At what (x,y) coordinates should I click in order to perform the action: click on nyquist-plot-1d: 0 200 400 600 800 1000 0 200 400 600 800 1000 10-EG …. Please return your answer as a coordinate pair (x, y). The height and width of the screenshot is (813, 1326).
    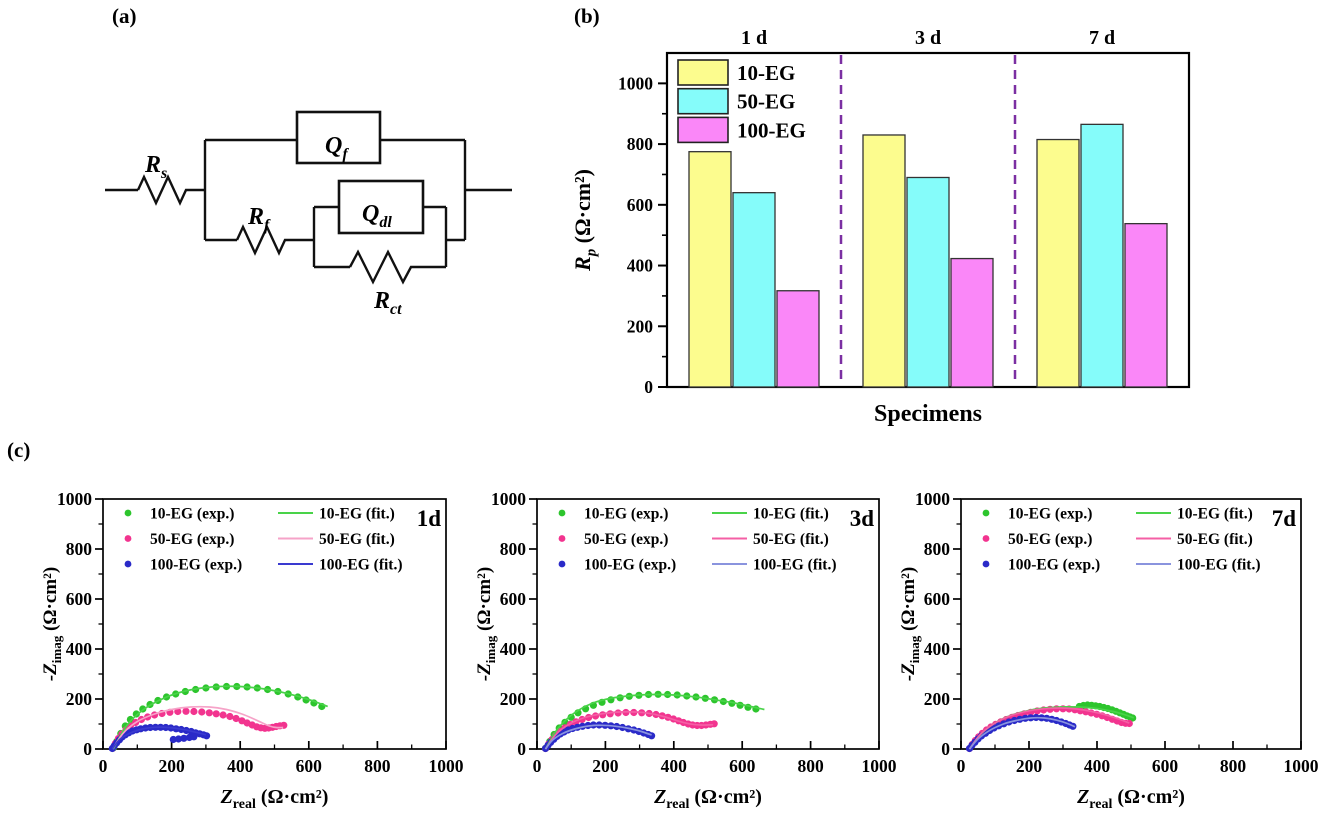
    Looking at the image, I should click on (252, 650).